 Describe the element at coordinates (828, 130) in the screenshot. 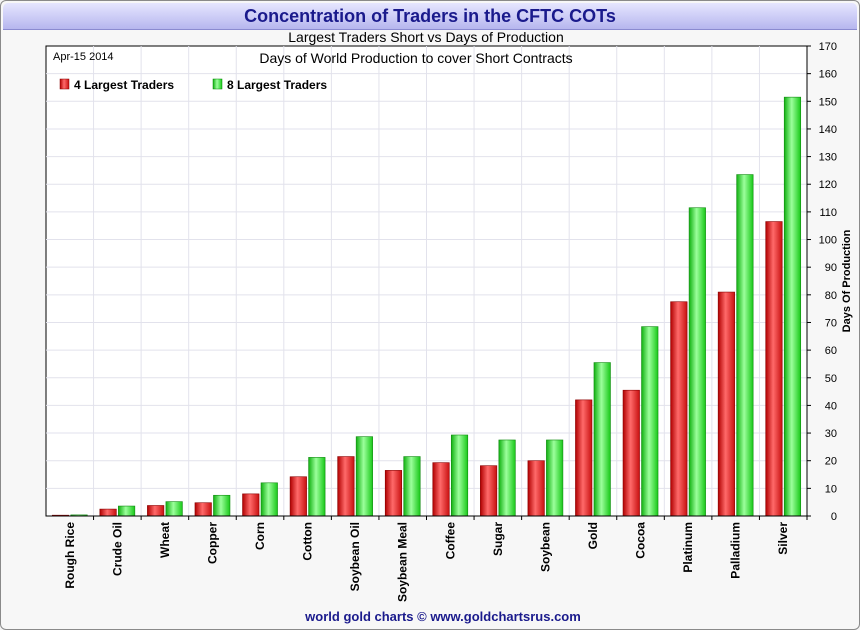

I see `y-tick-label: 140` at that location.